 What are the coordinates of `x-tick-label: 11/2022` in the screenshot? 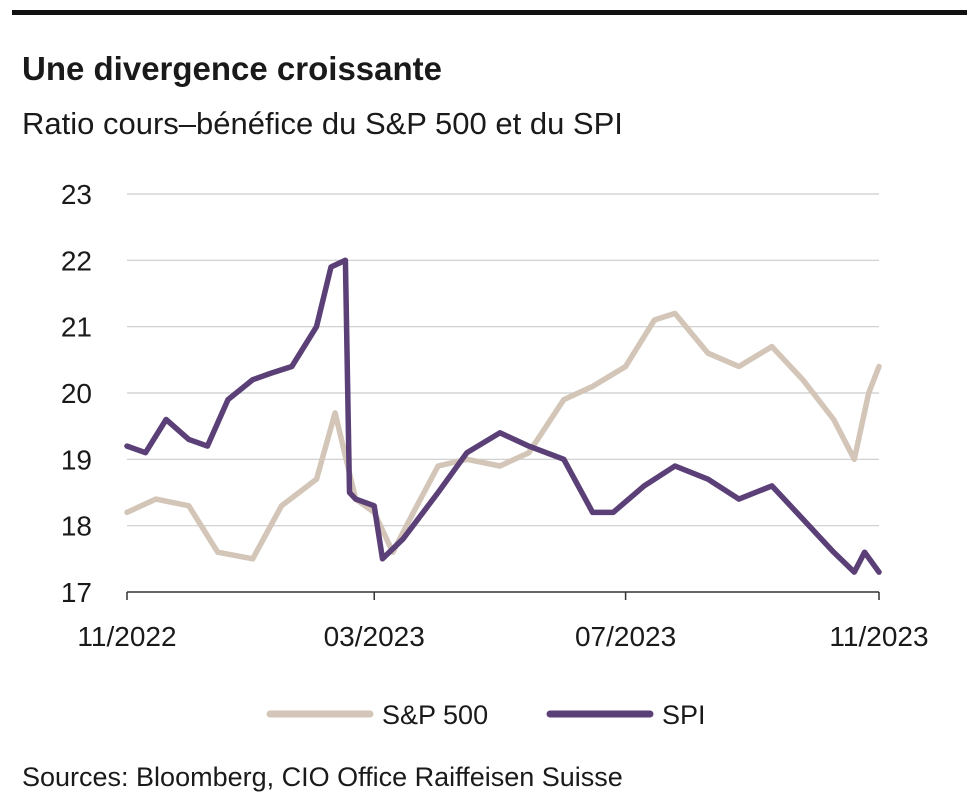 It's located at (126, 636).